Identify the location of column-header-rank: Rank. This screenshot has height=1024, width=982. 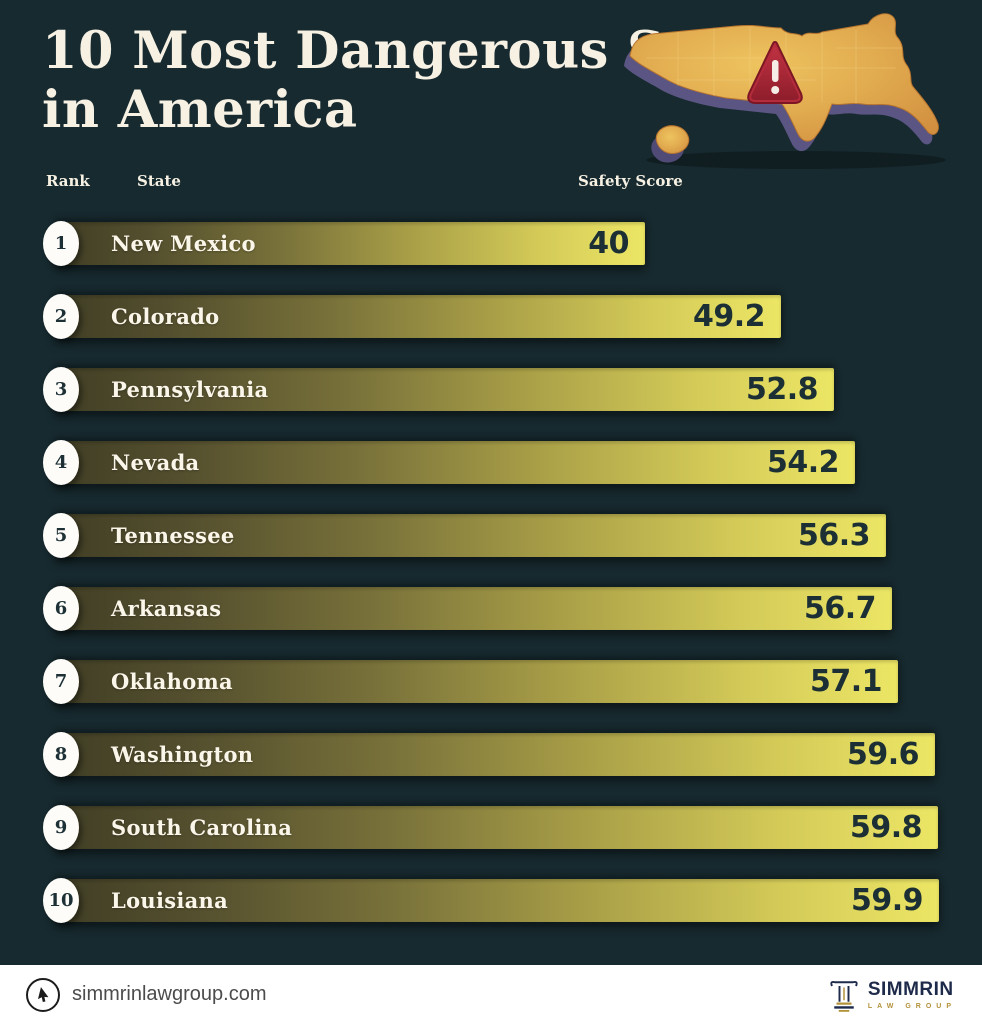
(68, 181).